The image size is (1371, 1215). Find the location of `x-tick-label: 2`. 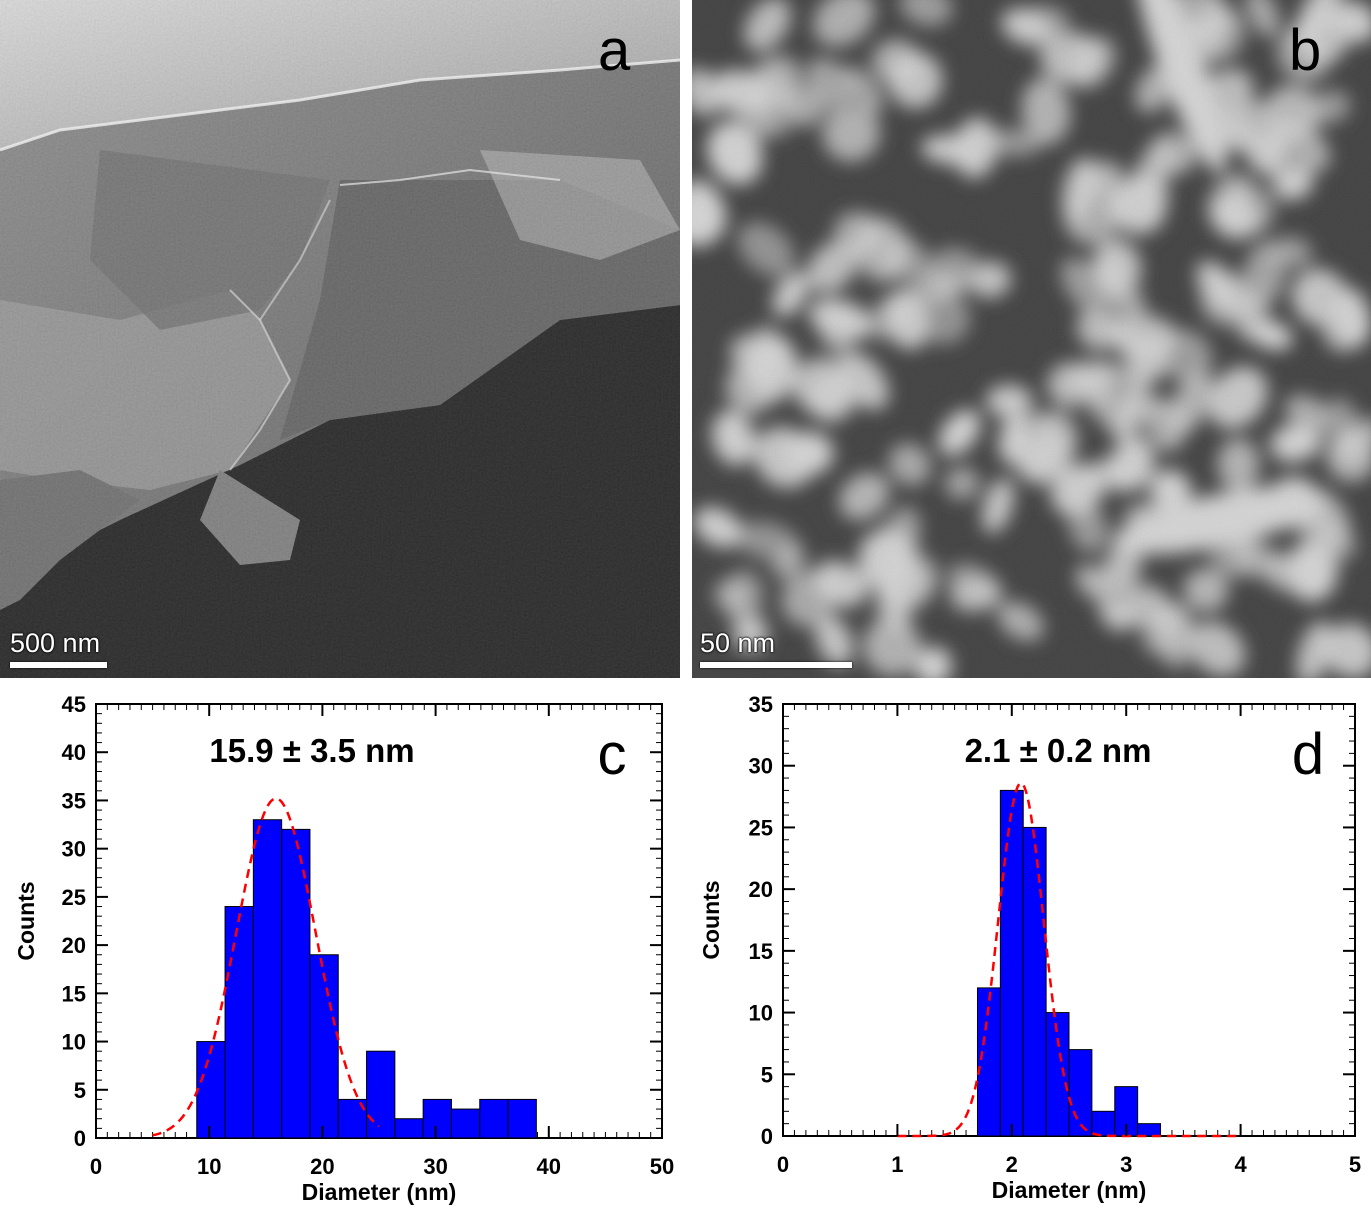

x-tick-label: 2 is located at coordinates (1012, 1164).